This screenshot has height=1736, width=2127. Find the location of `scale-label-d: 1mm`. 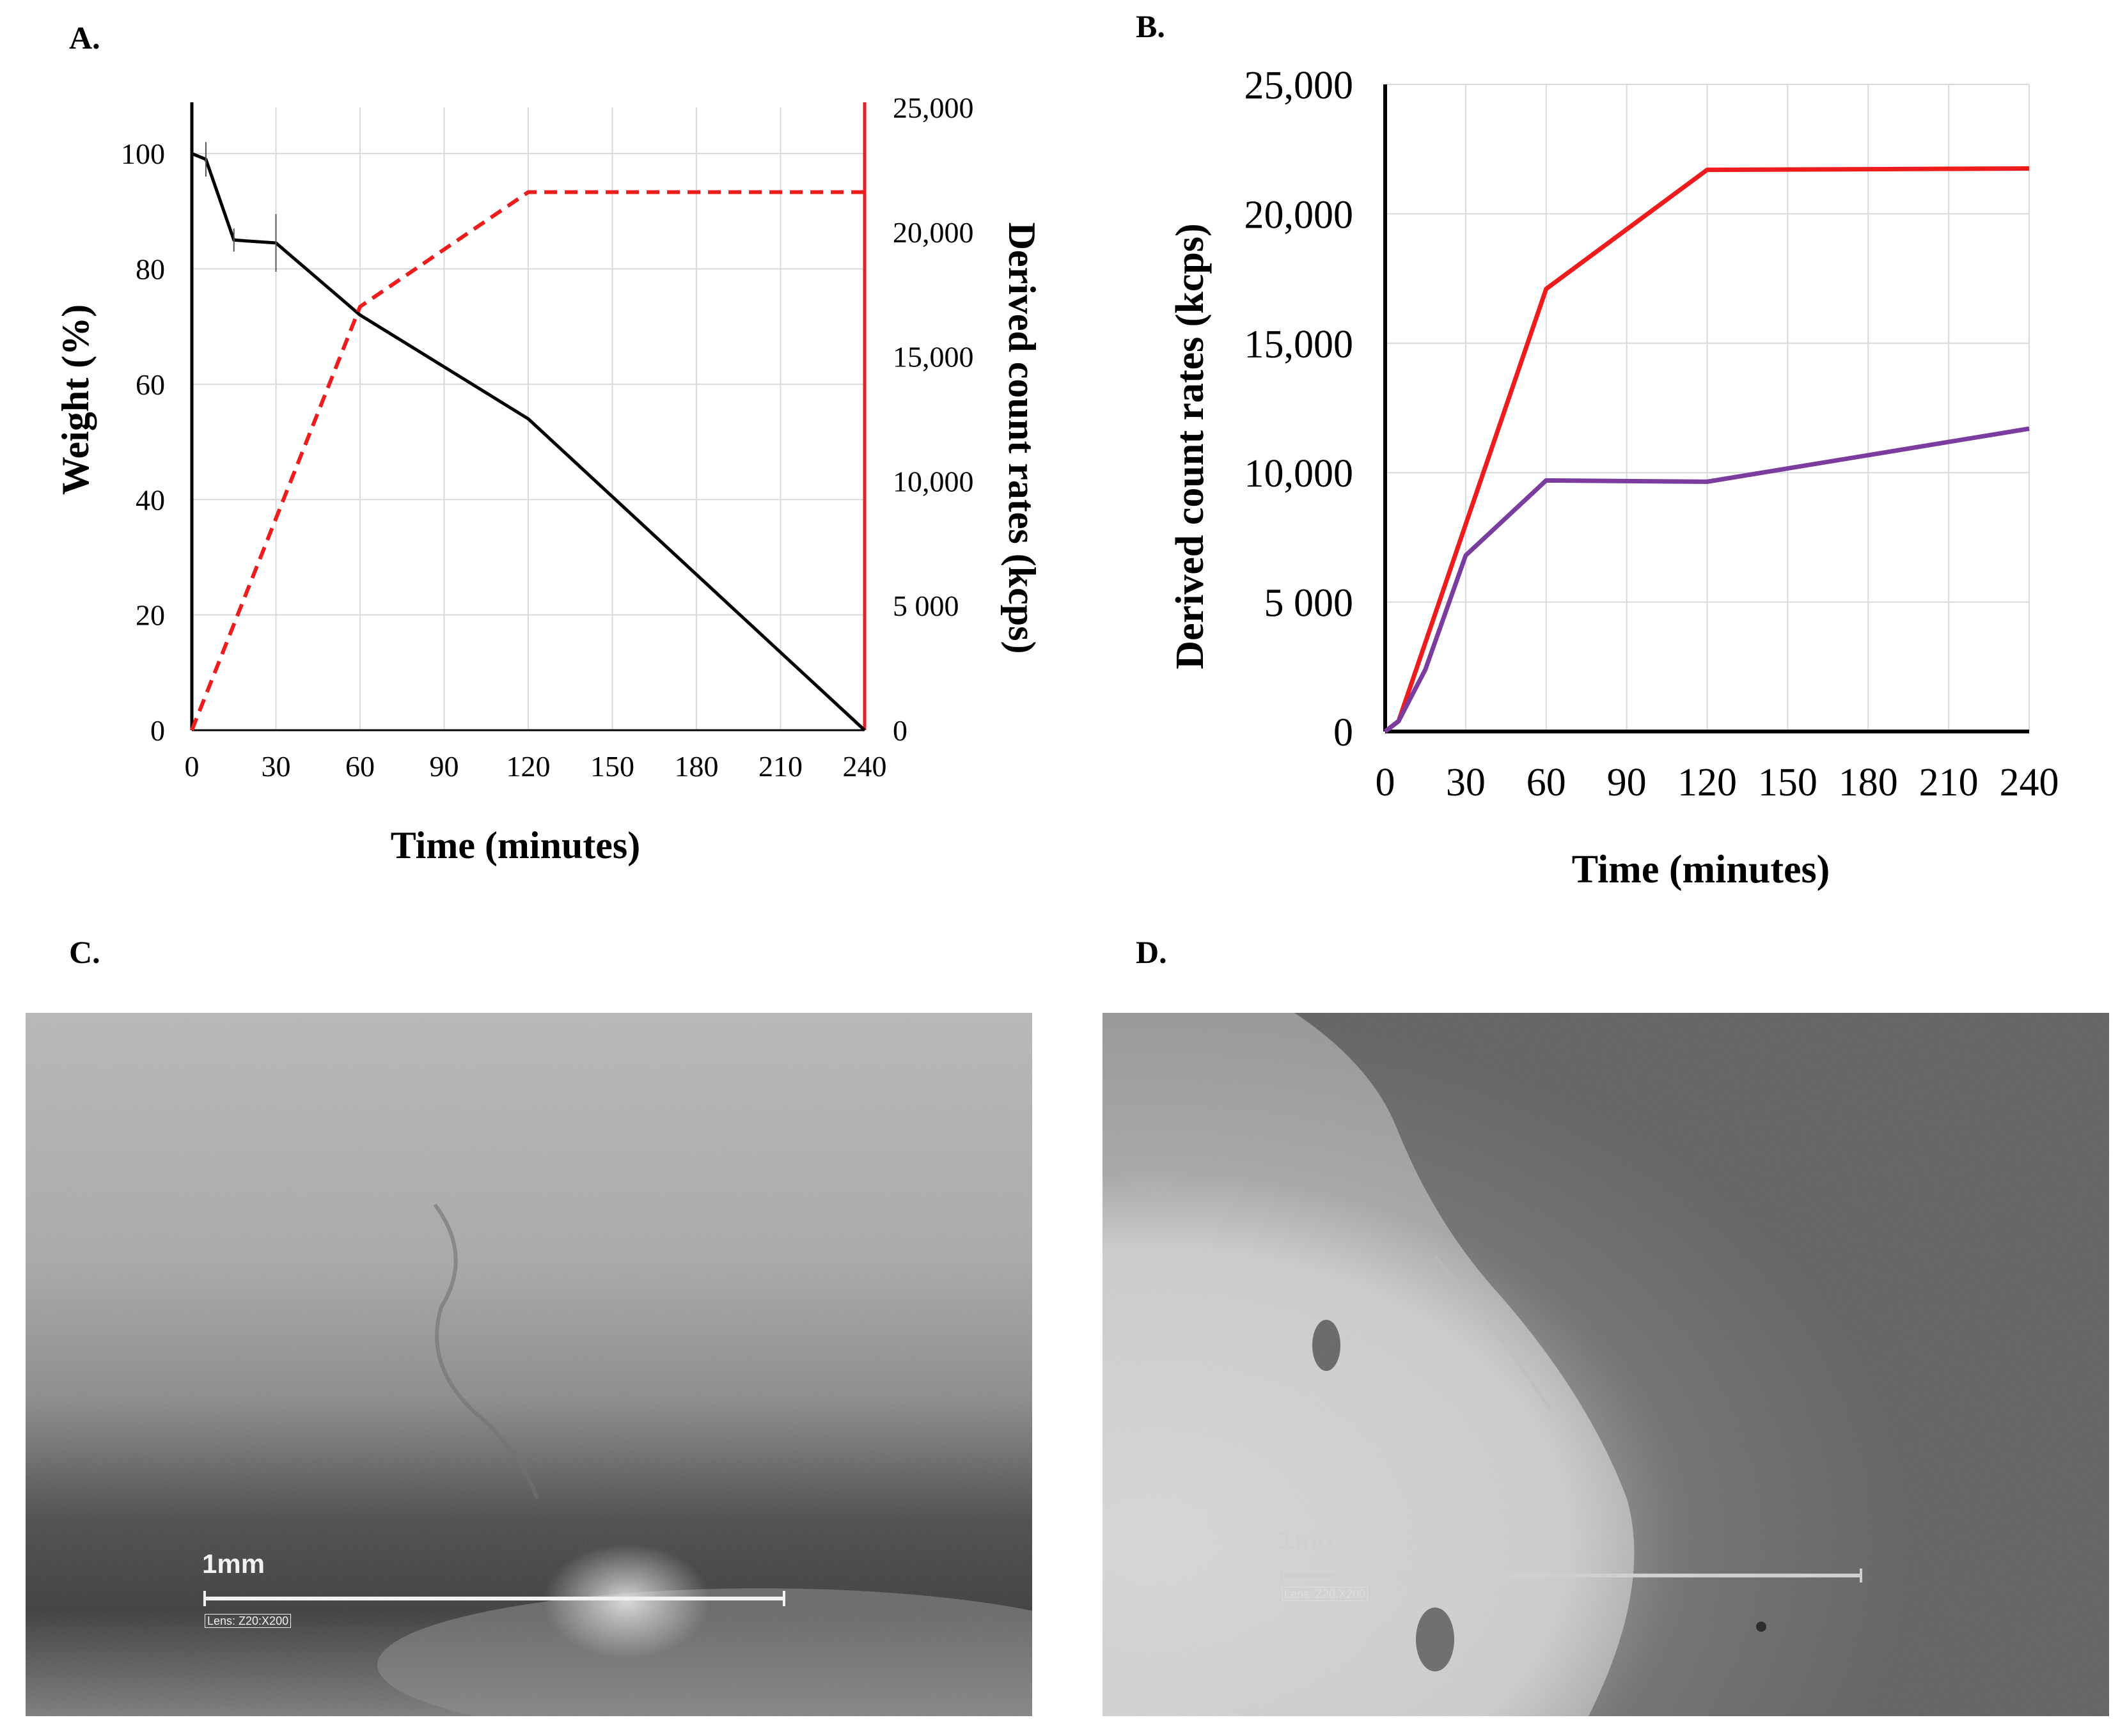

scale-label-d: 1mm is located at coordinates (1310, 1539).